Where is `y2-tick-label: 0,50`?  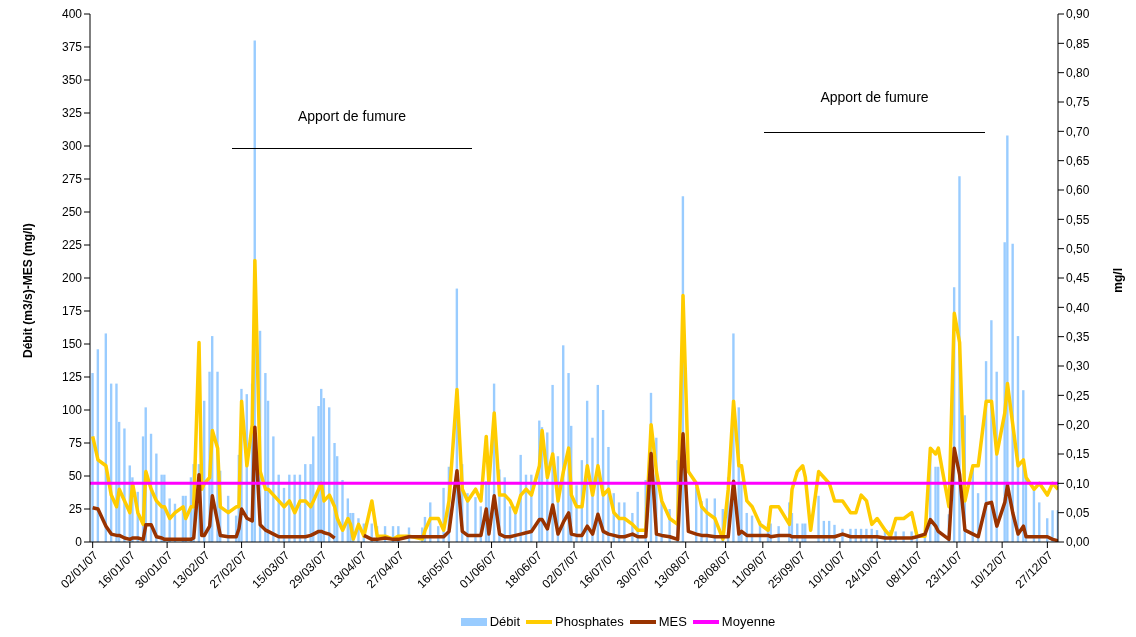 y2-tick-label: 0,50 is located at coordinates (1078, 248).